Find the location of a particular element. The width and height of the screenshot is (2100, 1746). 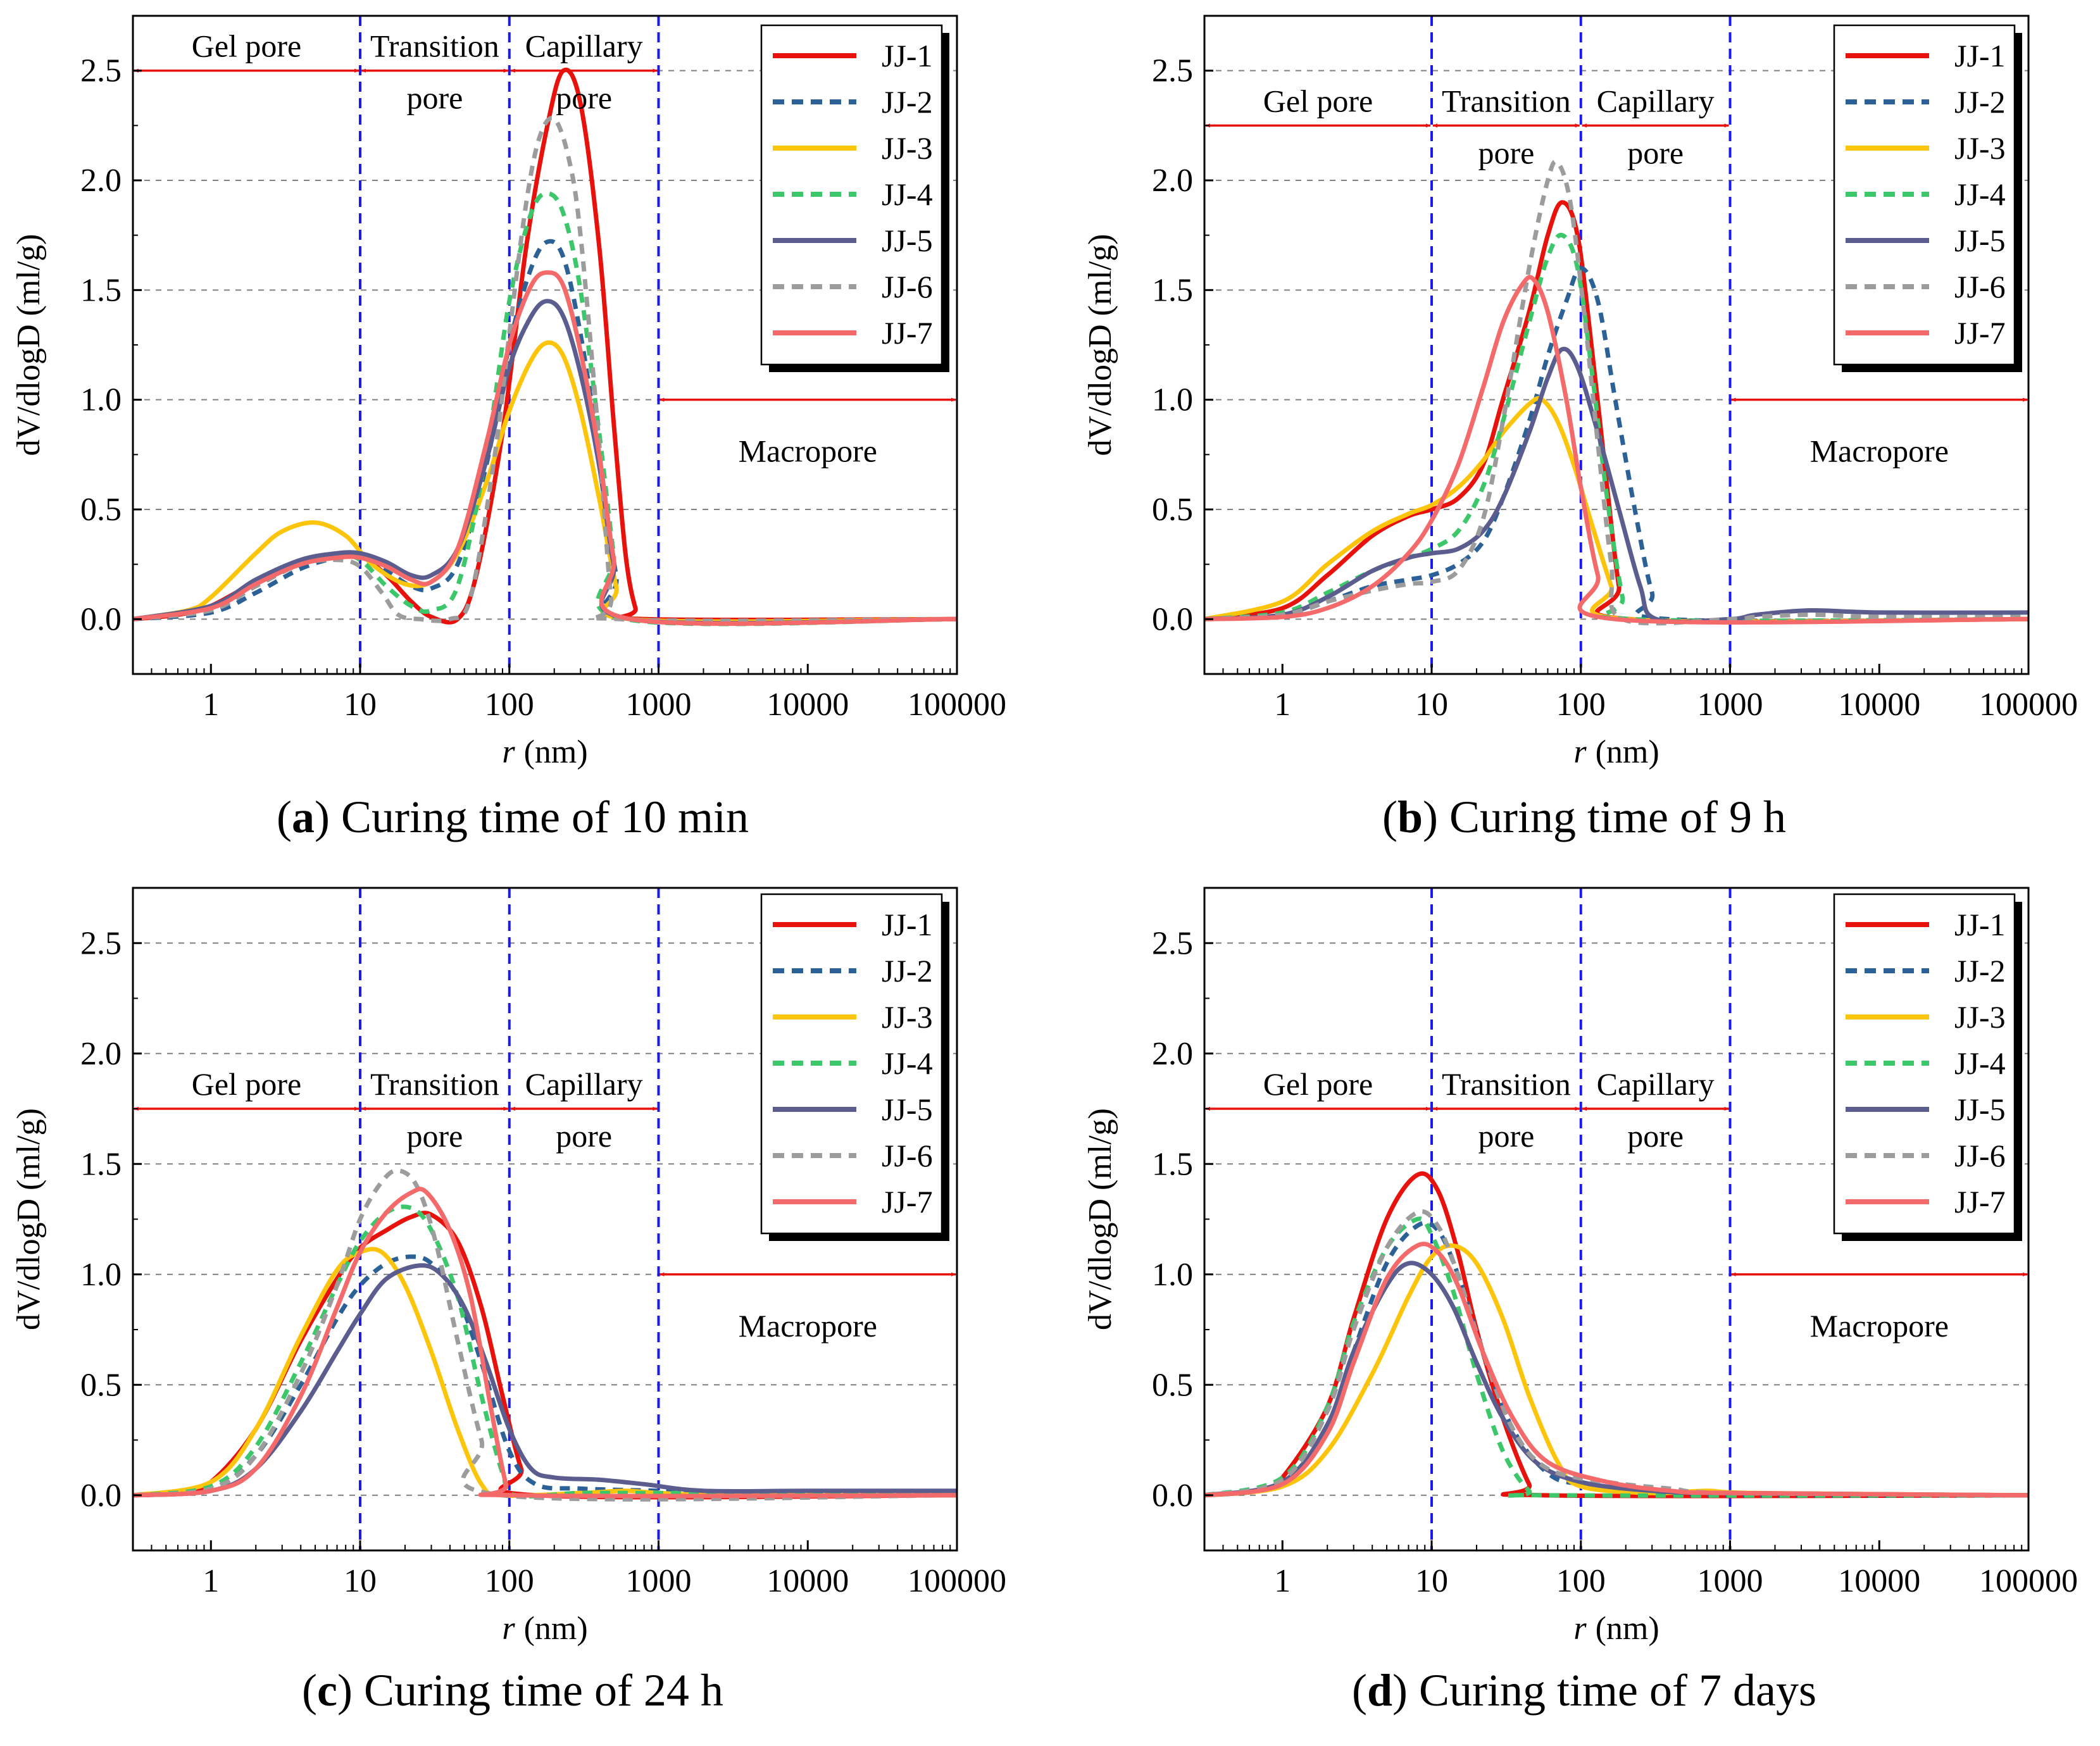

y-tick-label: 2.5 is located at coordinates (101, 71).